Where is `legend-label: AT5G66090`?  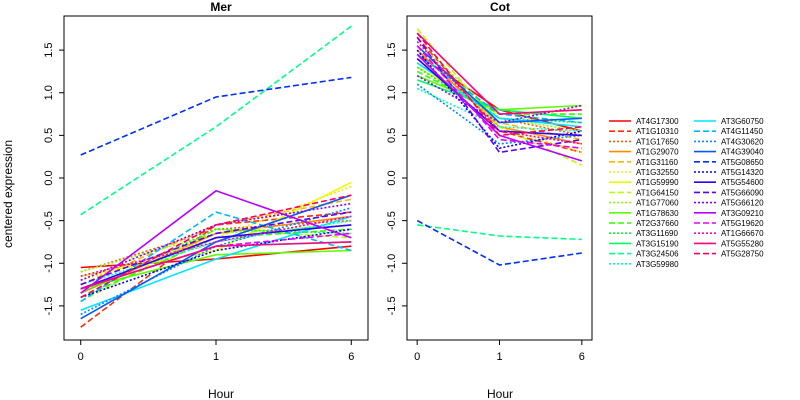
legend-label: AT5G66090 is located at coordinates (742, 192).